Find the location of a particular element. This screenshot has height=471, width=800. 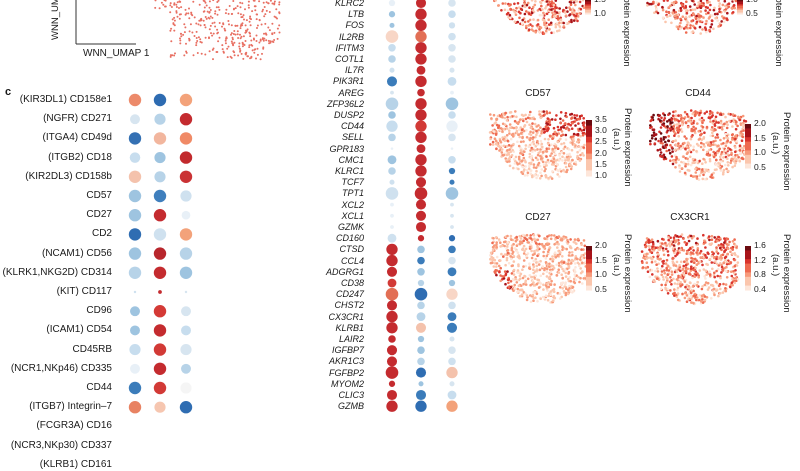

protein-dot is located at coordinates (186, 100).